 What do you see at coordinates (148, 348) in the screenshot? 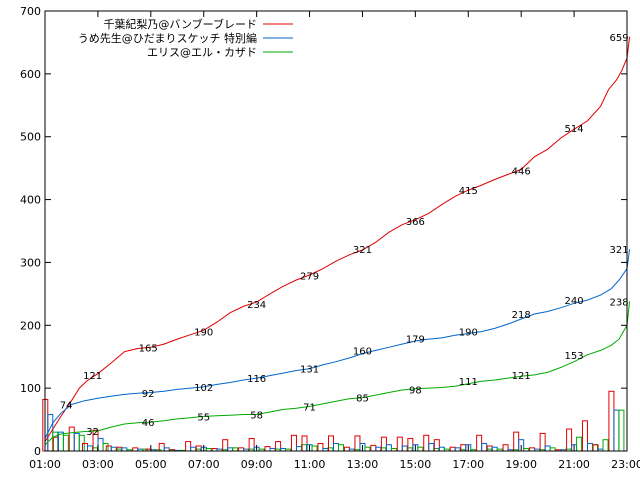
I see `data-label: 165` at bounding box center [148, 348].